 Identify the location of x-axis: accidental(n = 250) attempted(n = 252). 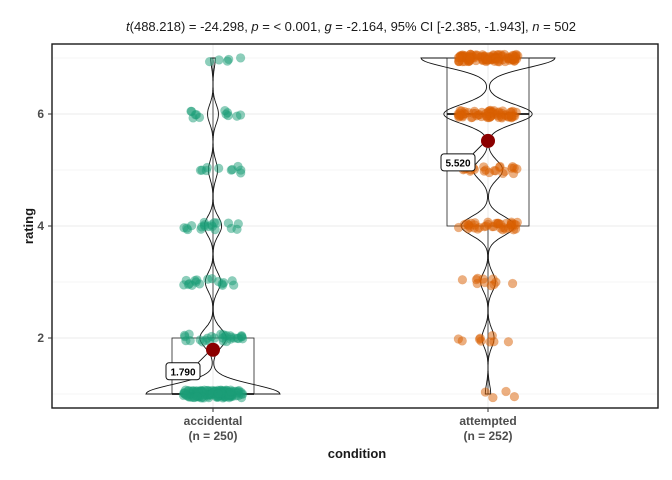
(350, 425).